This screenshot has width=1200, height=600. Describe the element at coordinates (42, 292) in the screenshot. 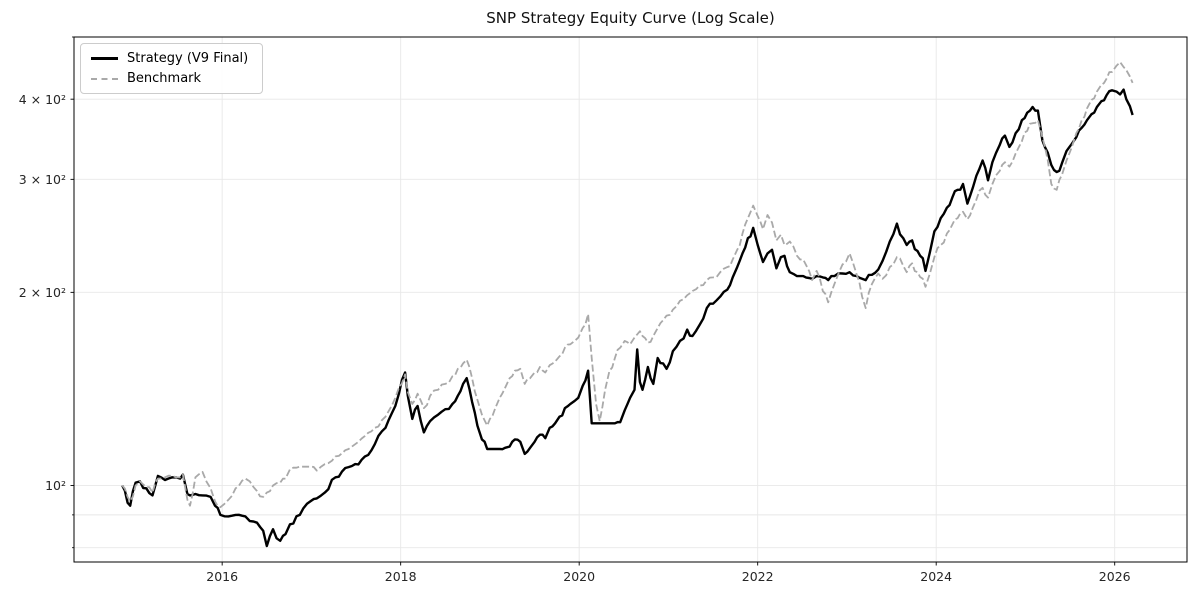

I see `y-tick-label: 2 × 10²` at that location.